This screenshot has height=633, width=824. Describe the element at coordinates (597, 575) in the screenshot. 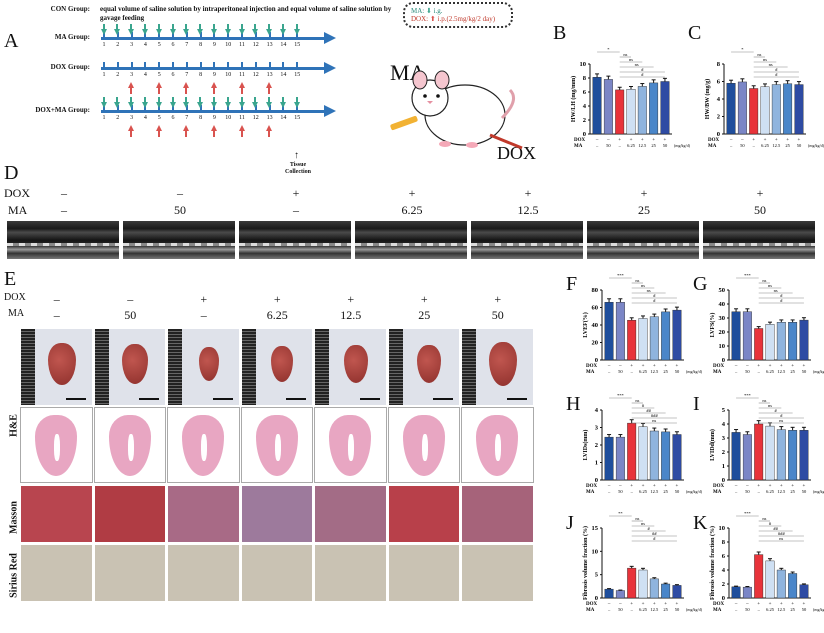

I see `svg-text: 5` at that location.